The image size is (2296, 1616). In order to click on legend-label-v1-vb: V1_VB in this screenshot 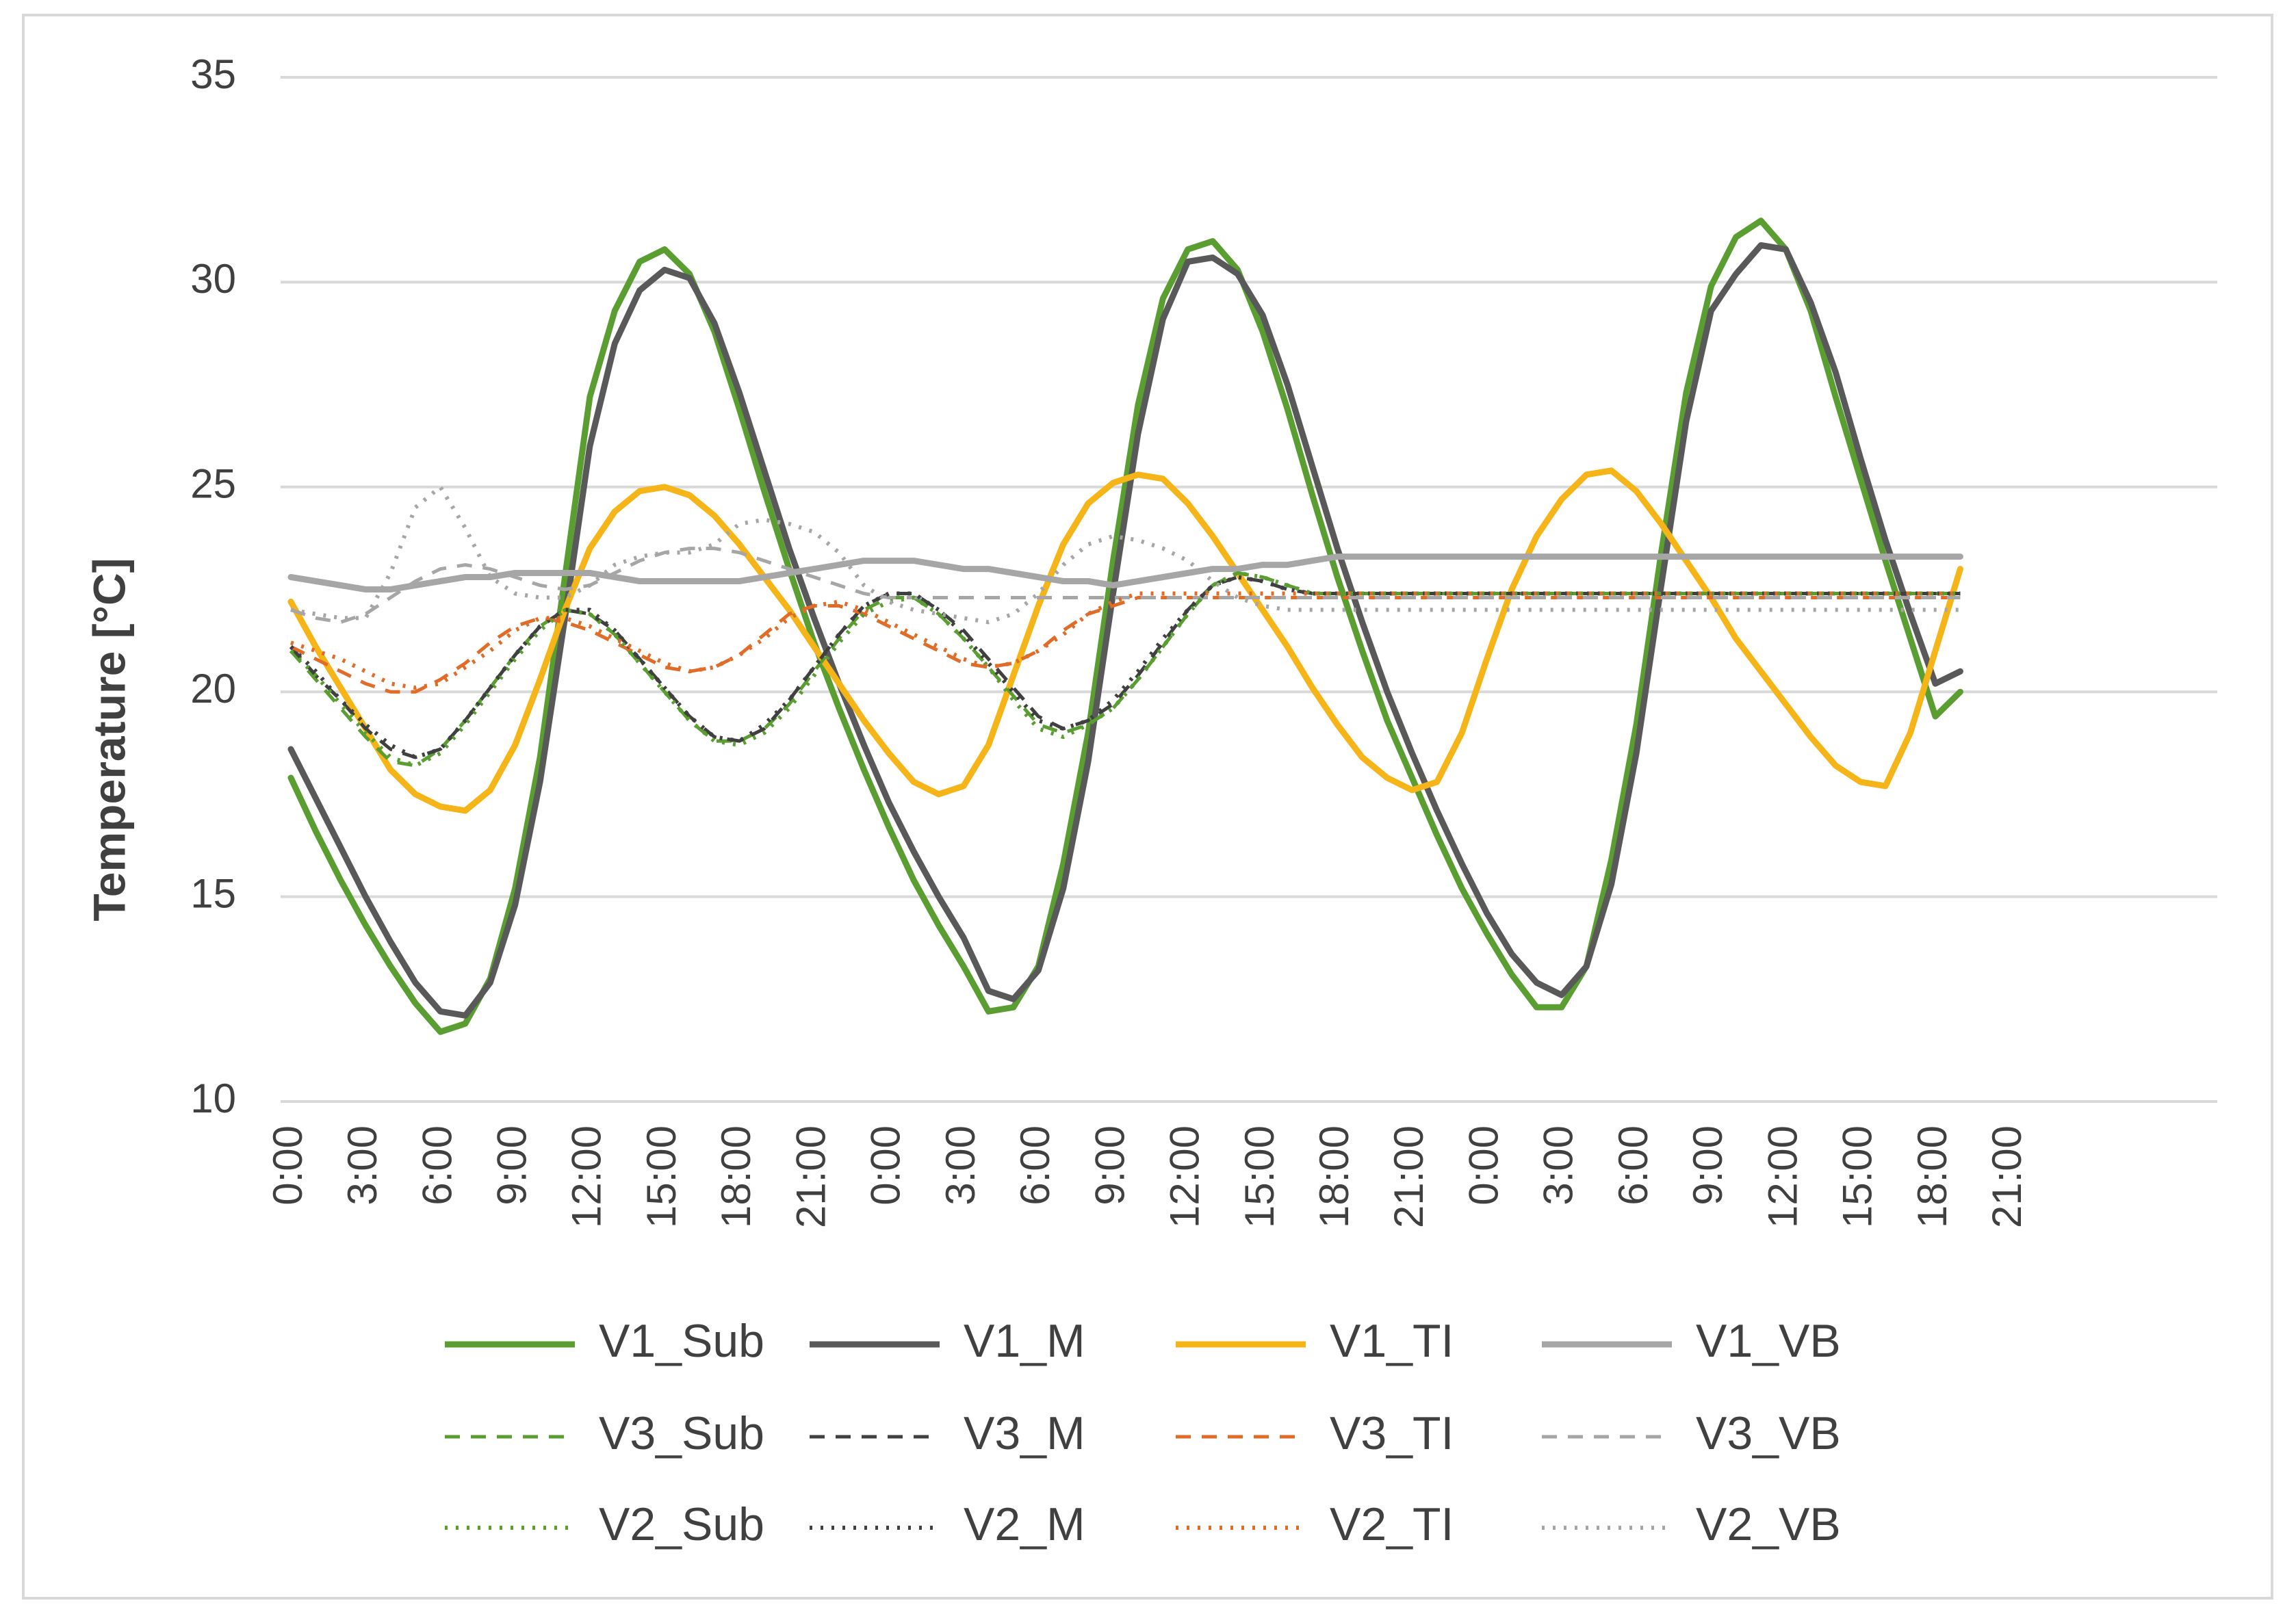, I will do `click(1768, 1341)`.